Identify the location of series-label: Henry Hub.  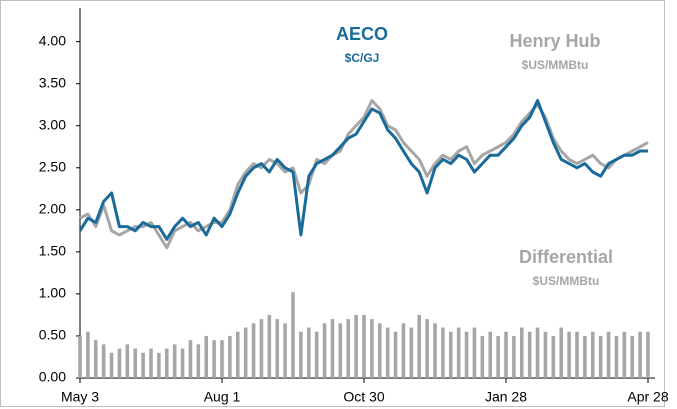
(554, 41).